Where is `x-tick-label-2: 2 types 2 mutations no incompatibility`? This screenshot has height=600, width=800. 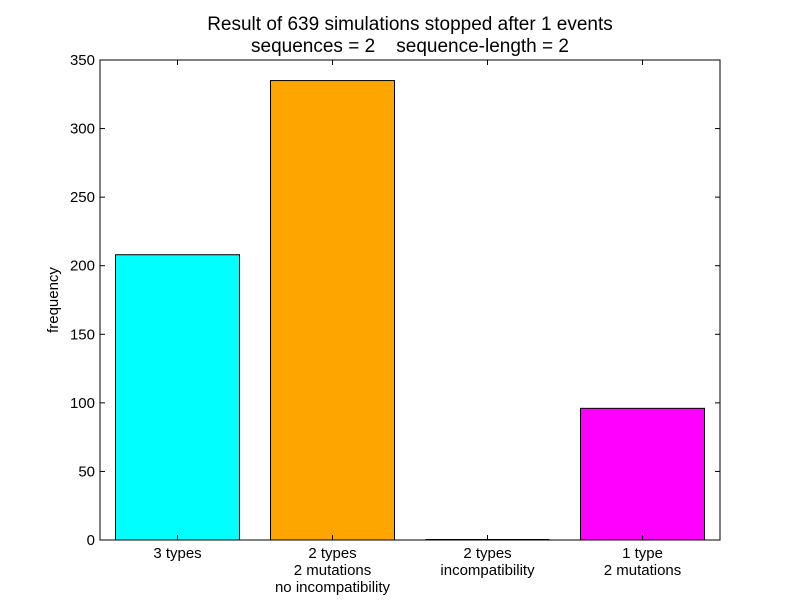
x-tick-label-2: 2 types 2 mutations no incompatibility is located at coordinates (333, 570).